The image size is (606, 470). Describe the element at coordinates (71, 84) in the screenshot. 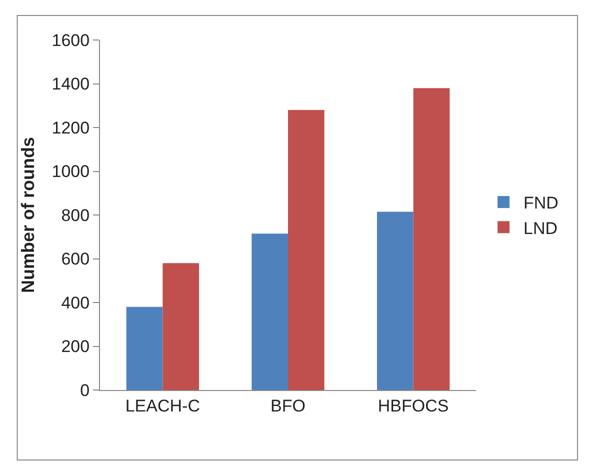

I see `y-tick-label: 1400` at that location.